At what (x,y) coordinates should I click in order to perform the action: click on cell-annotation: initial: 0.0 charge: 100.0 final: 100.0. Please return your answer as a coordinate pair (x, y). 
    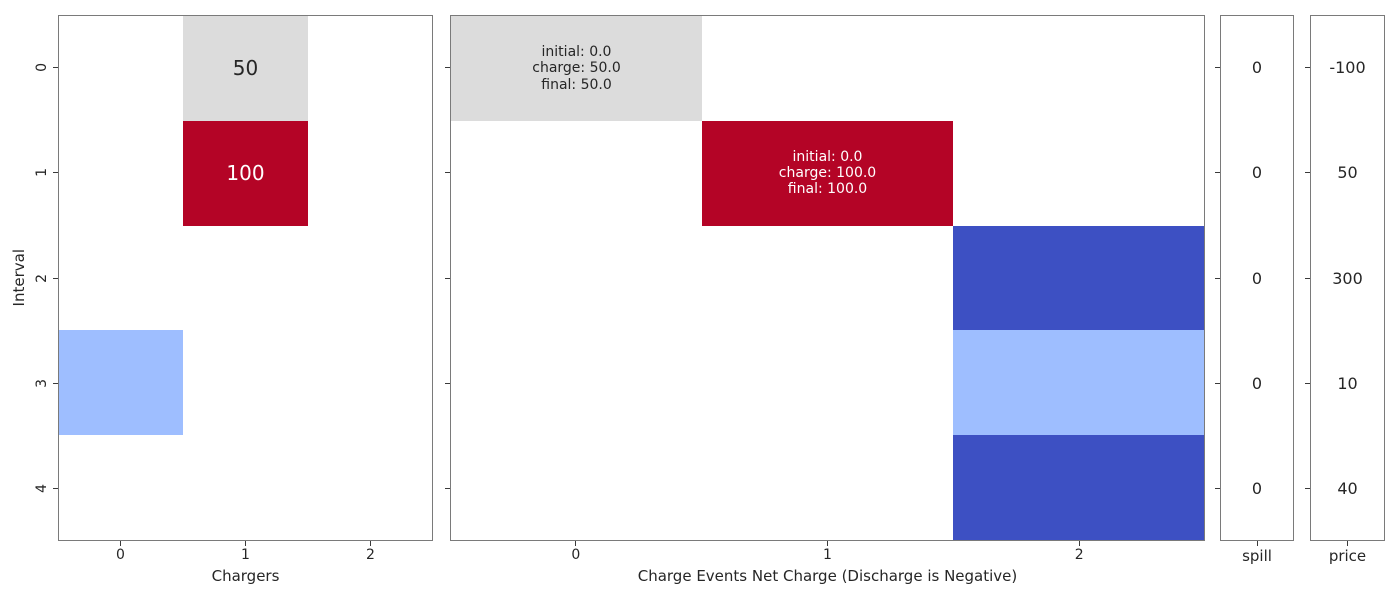
    Looking at the image, I should click on (827, 173).